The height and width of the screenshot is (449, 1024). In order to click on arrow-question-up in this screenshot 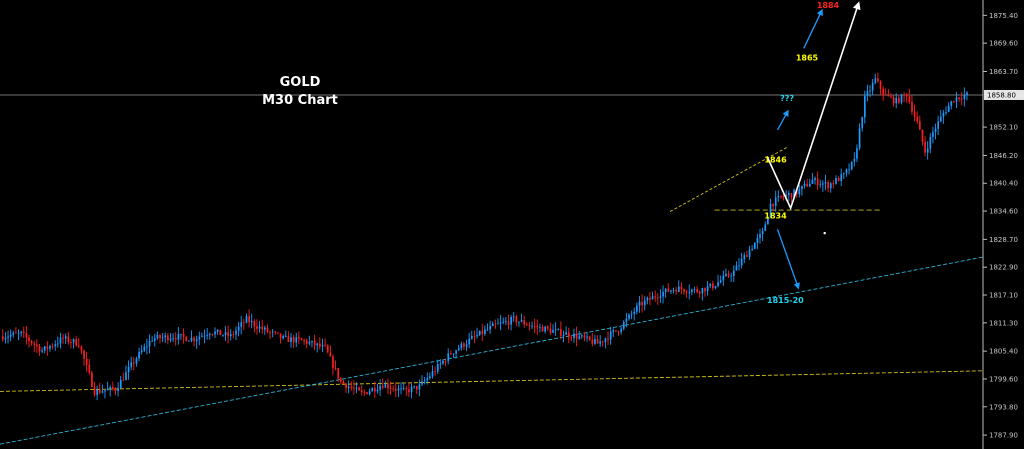, I will do `click(782, 120)`.